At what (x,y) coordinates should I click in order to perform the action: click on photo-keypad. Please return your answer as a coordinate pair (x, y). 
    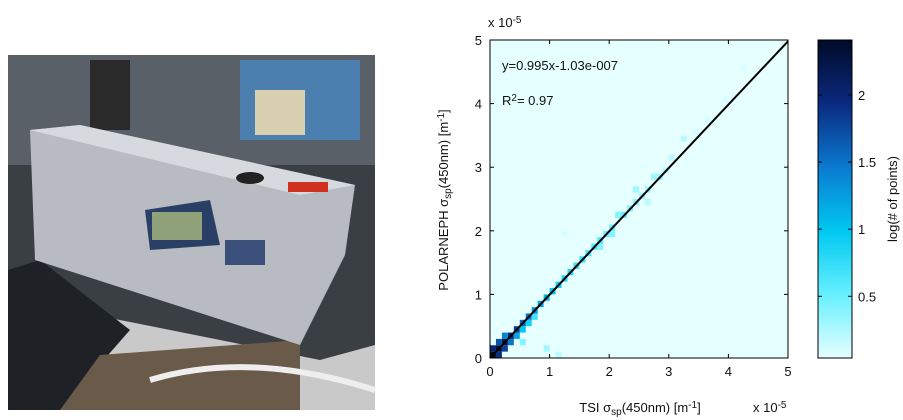
    Looking at the image, I should click on (245, 252).